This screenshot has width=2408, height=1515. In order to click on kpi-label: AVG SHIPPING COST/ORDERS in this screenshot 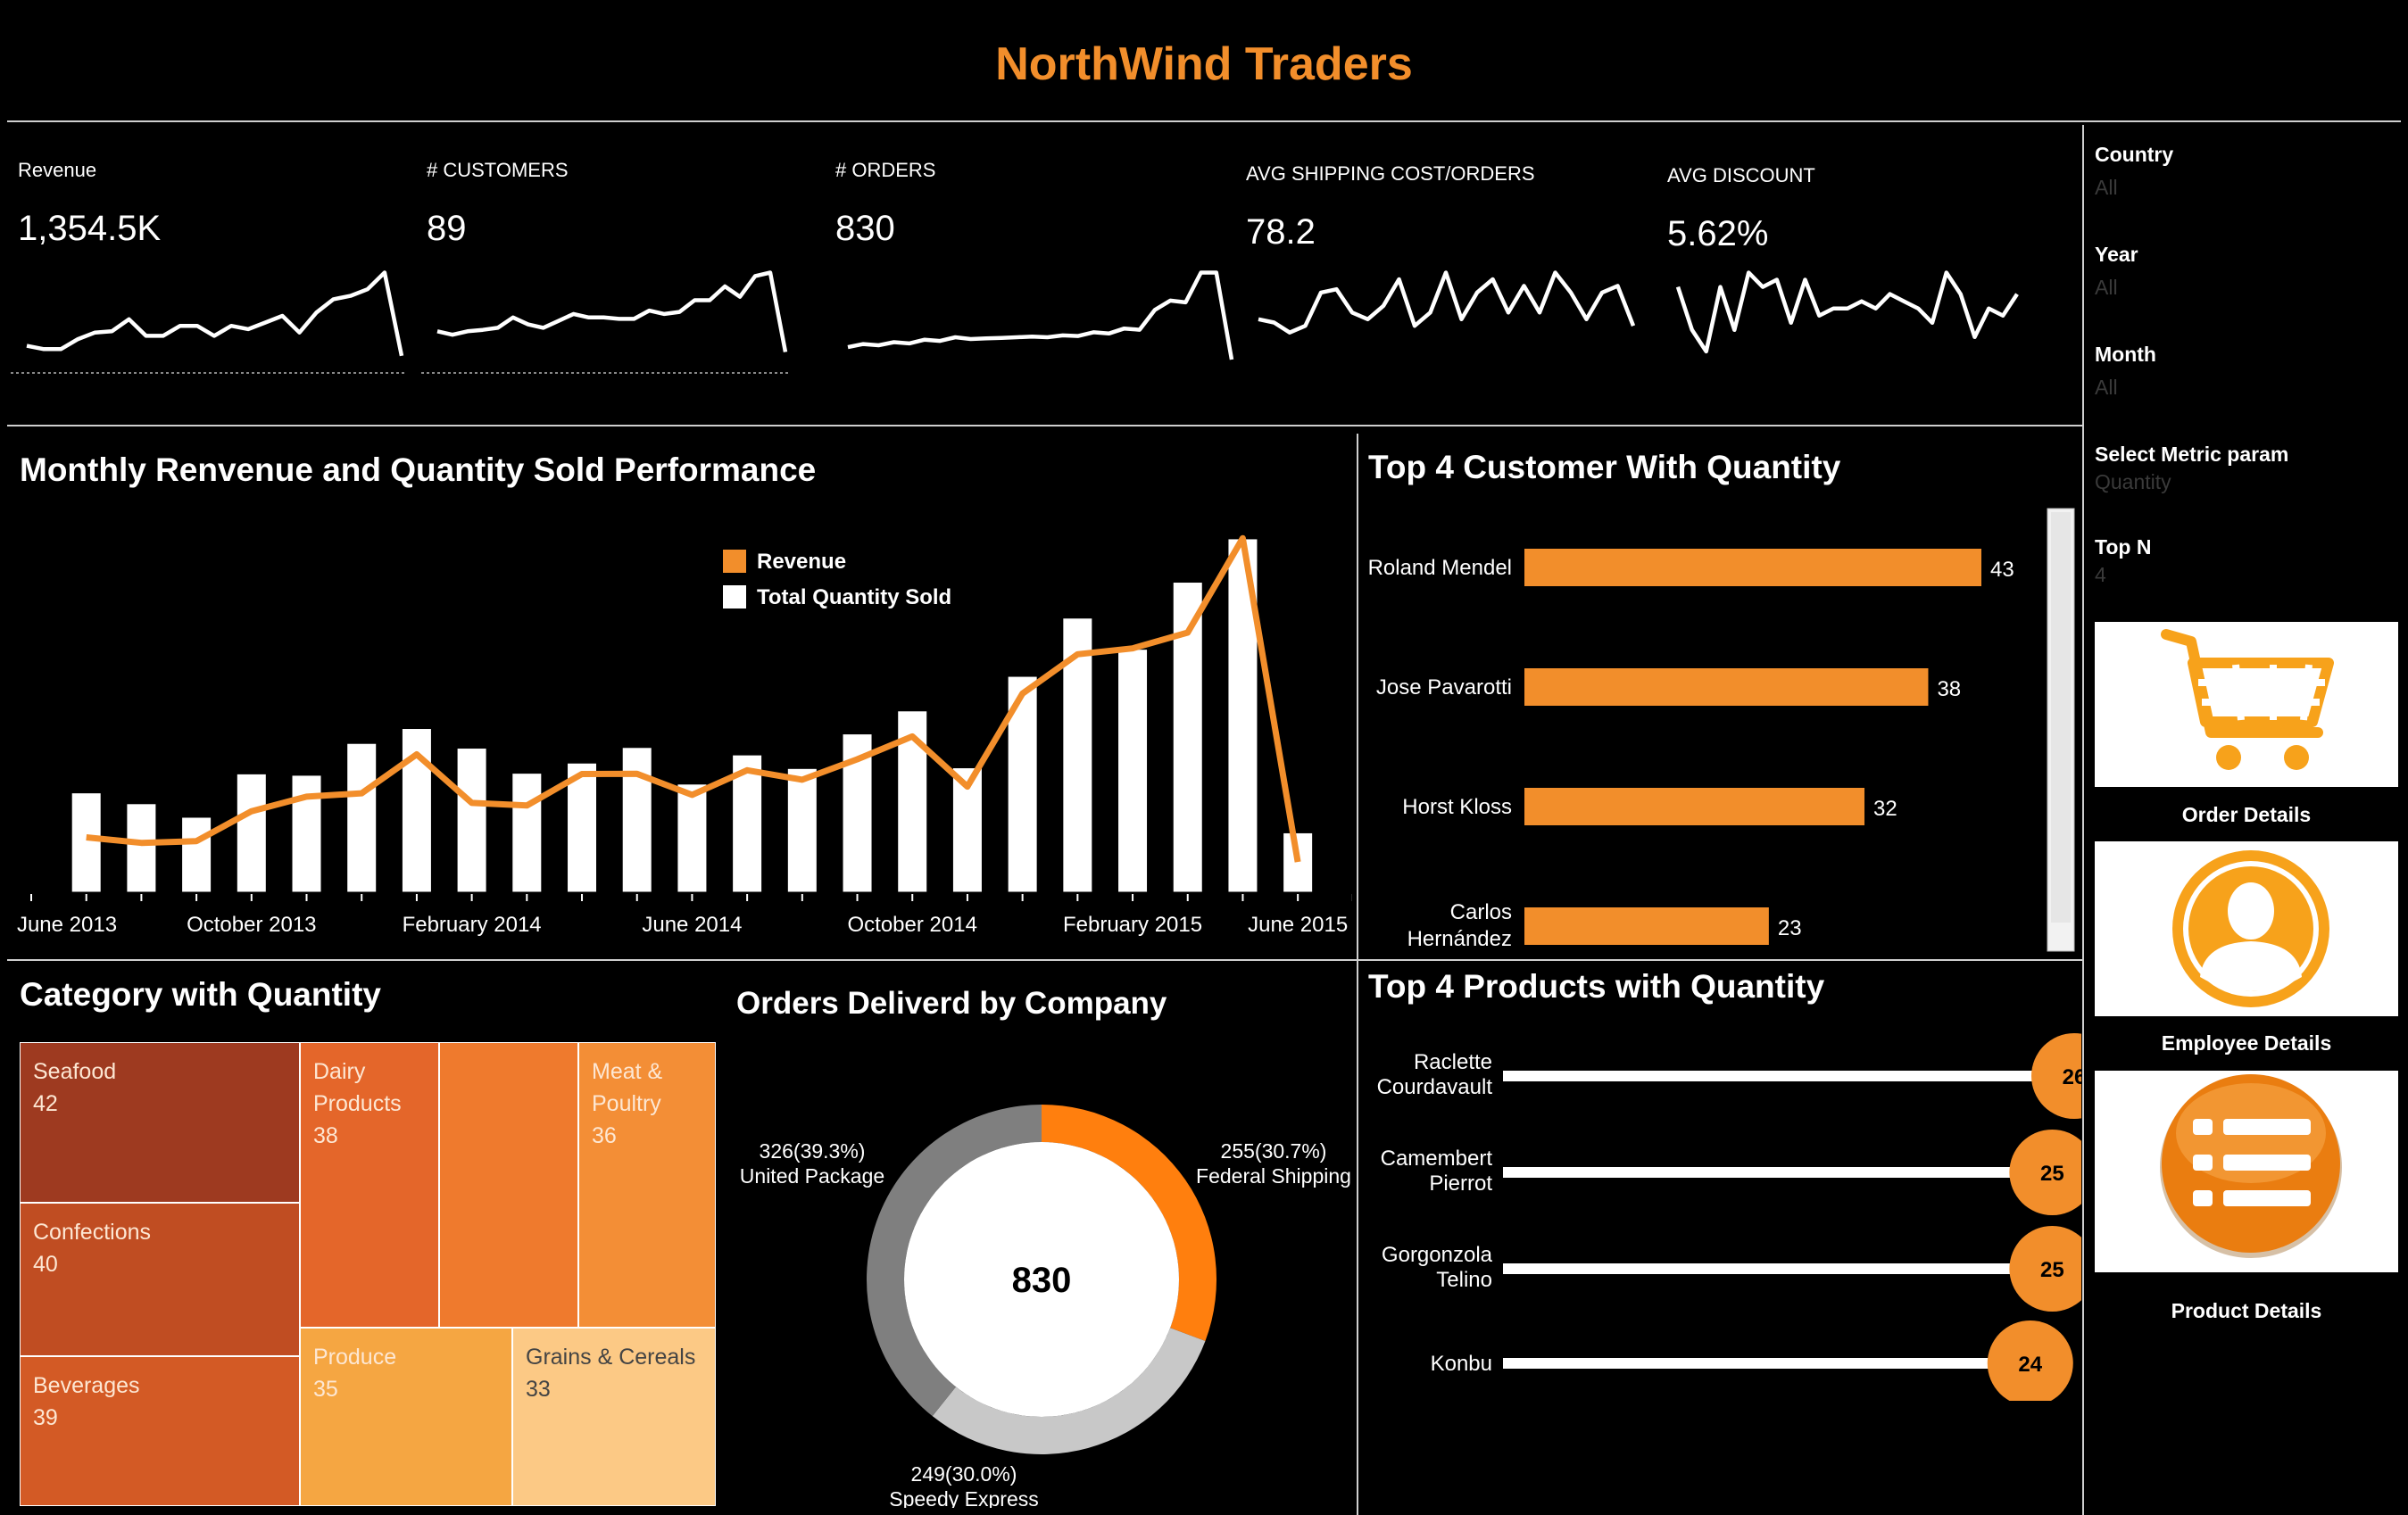, I will do `click(1390, 174)`.